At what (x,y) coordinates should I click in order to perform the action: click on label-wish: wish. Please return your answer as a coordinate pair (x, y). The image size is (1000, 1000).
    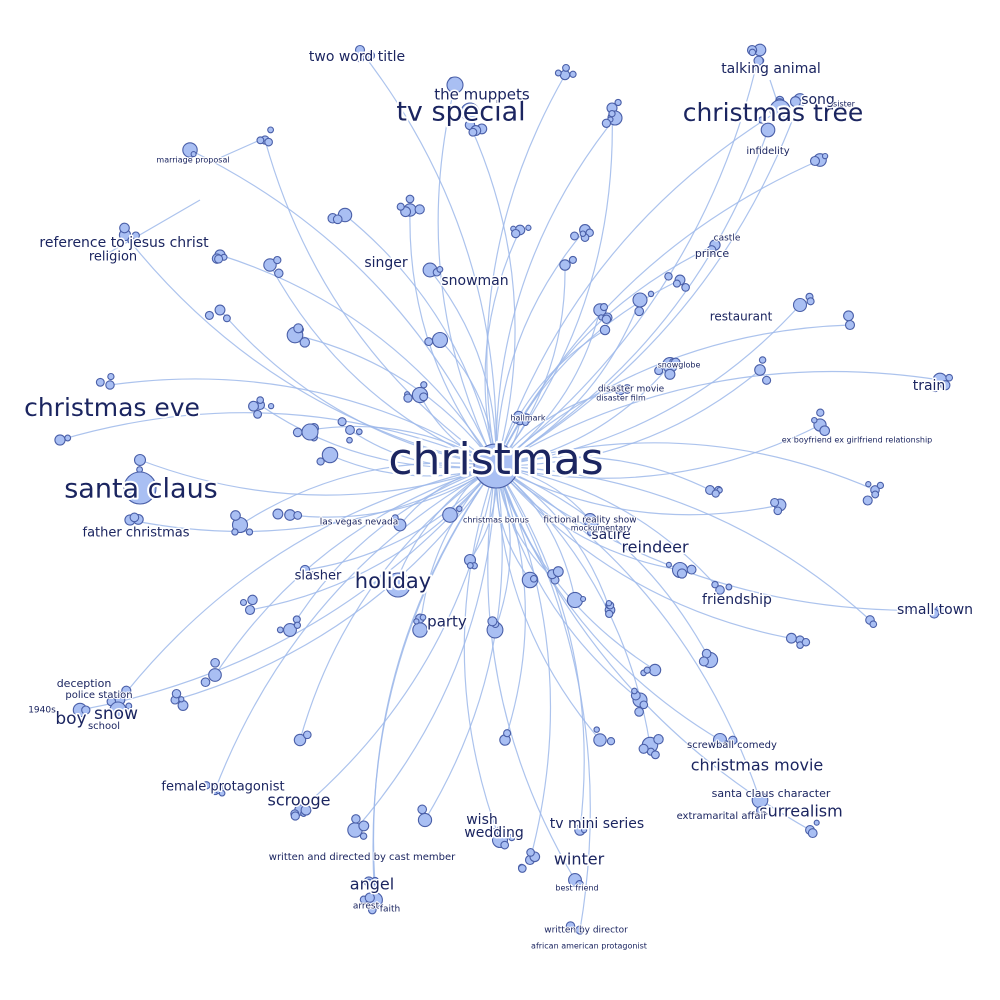
    Looking at the image, I should click on (482, 820).